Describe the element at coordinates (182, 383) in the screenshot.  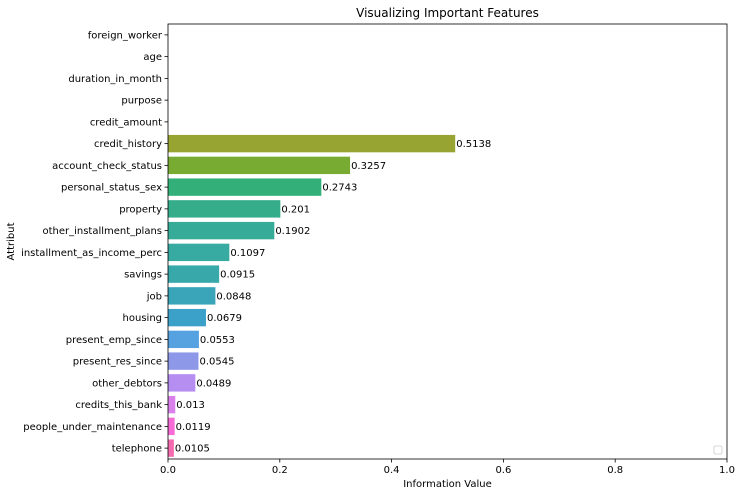
I see `bar-other_debtors` at that location.